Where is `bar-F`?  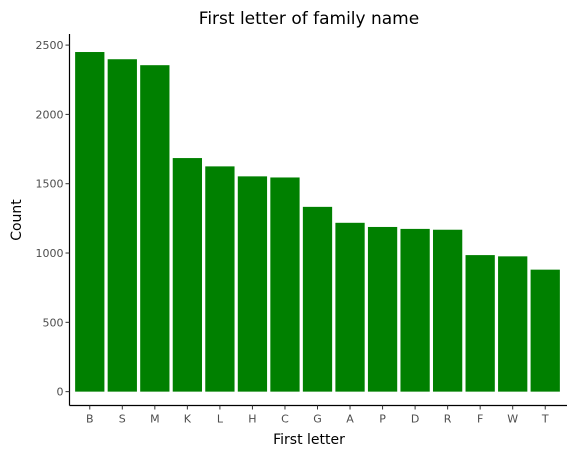
bar-F is located at coordinates (480, 323).